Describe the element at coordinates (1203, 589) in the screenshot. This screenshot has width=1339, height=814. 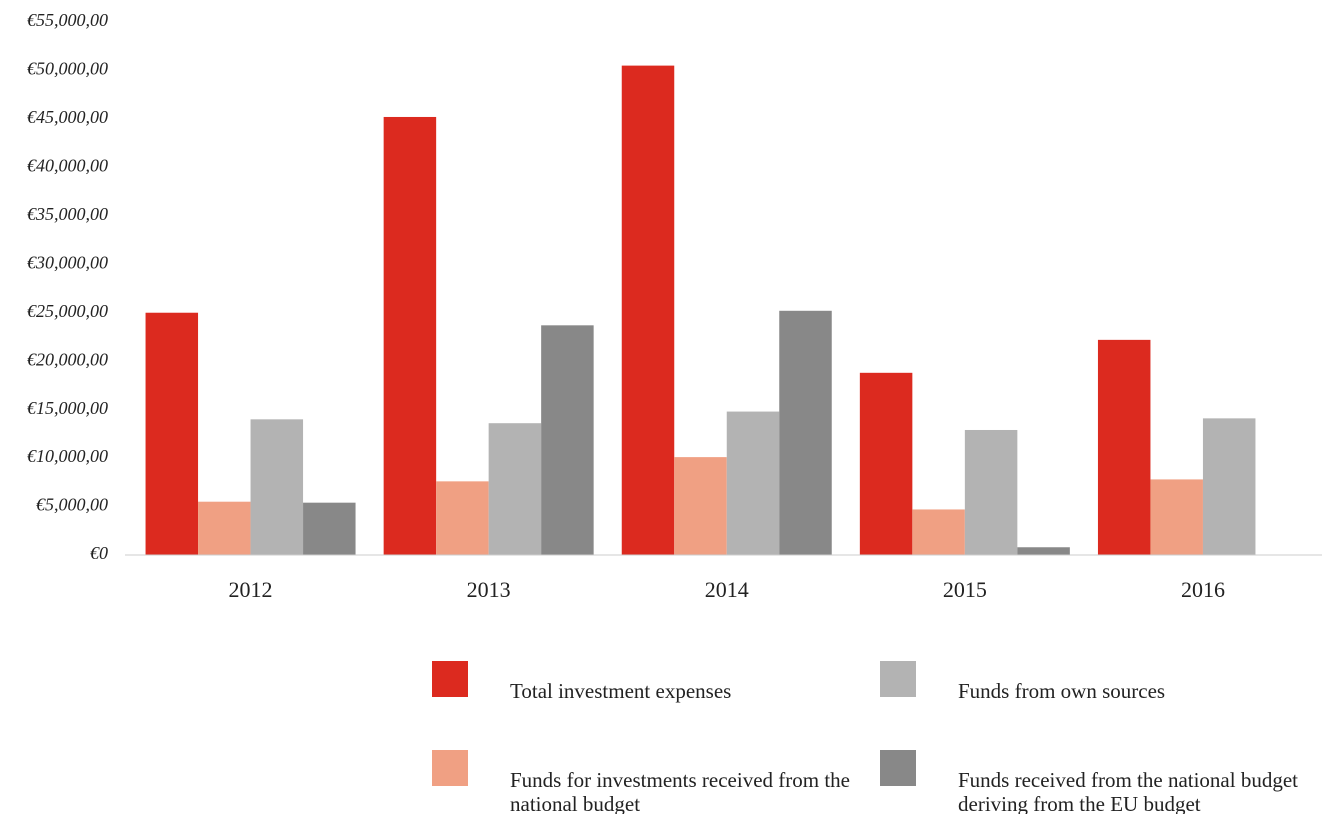
I see `x-tick-label: 2016` at that location.